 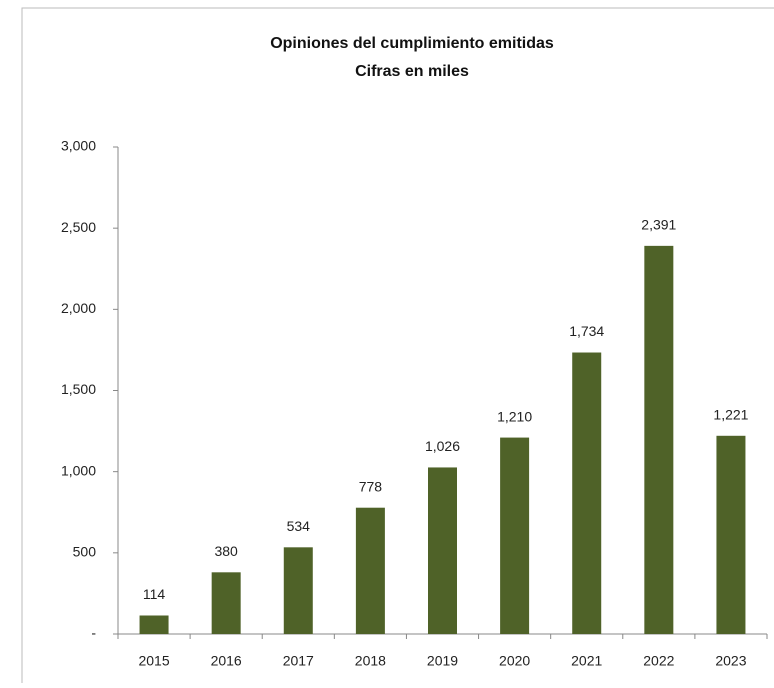 What do you see at coordinates (154, 594) in the screenshot?
I see `value-label: 114` at bounding box center [154, 594].